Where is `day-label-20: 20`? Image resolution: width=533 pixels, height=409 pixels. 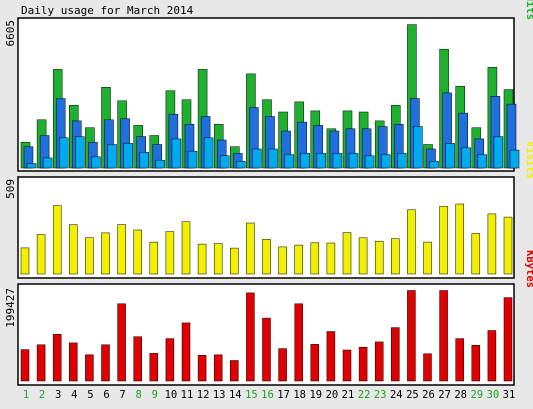 day-label-20: 20 is located at coordinates (332, 395).